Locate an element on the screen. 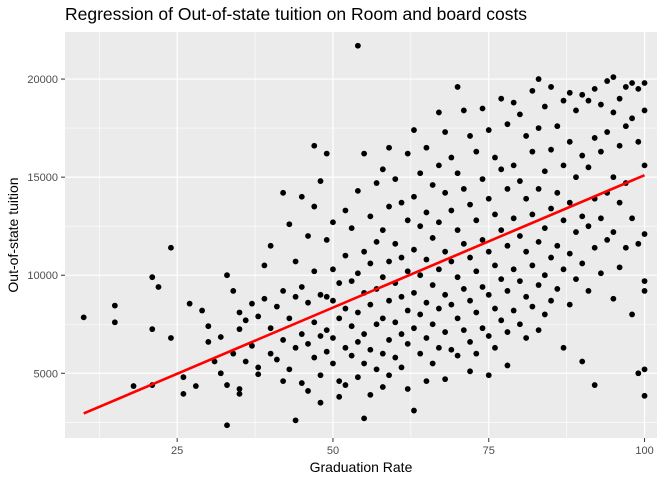  x-tick-label: 100 is located at coordinates (644, 451).